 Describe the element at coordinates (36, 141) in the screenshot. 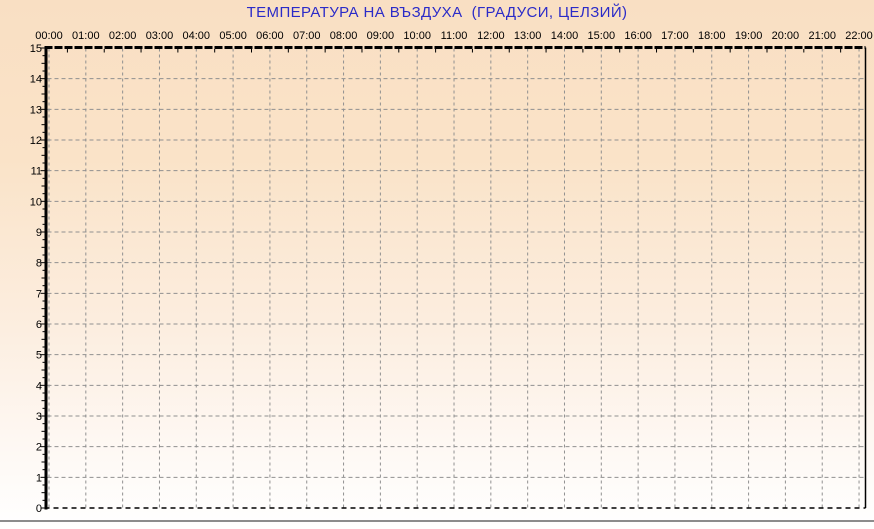

I see `y-tick-label: 12` at that location.